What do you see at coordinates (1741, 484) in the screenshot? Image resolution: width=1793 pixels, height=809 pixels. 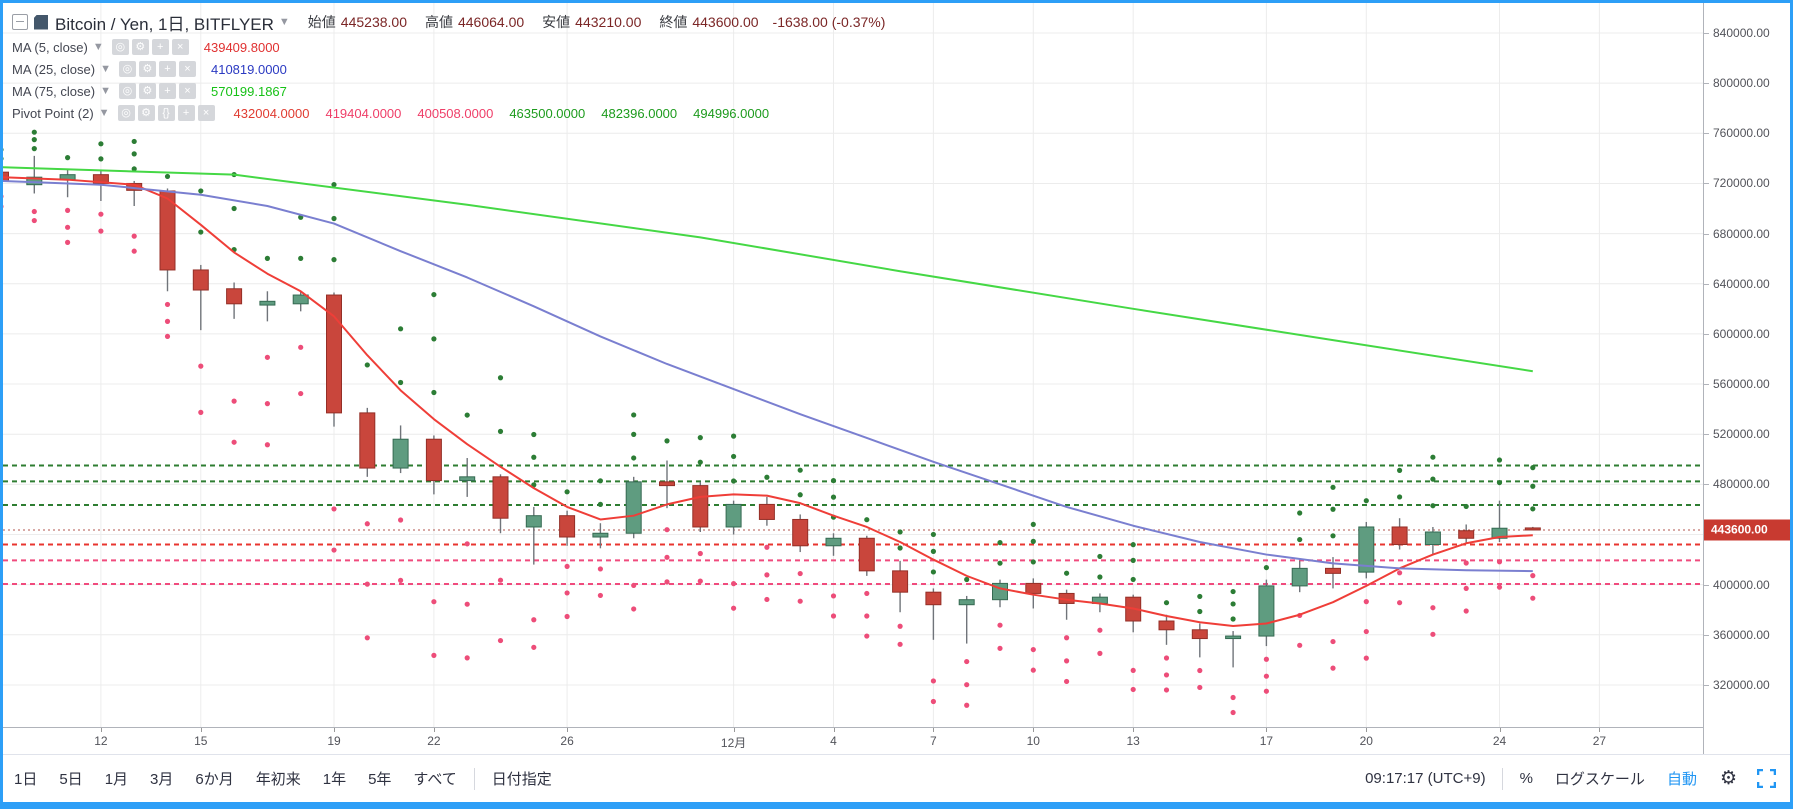 I see `price-tick-label: 480000.00` at bounding box center [1741, 484].